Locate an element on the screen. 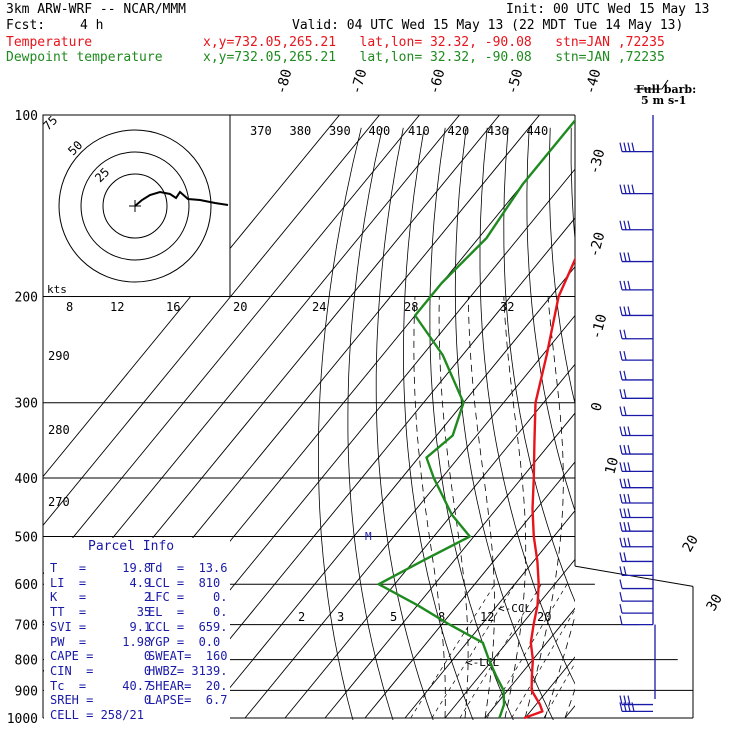 The height and width of the screenshot is (740, 740). theta-label: 380 is located at coordinates (301, 131).